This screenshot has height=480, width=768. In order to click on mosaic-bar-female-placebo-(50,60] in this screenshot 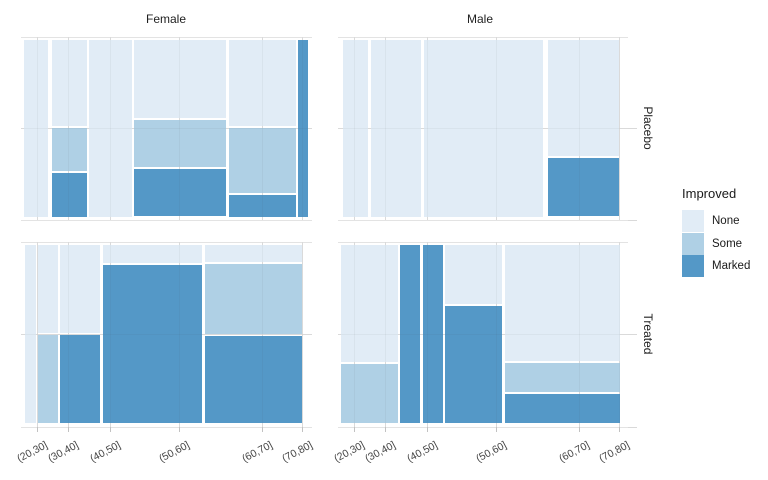, I will do `click(180, 128)`.